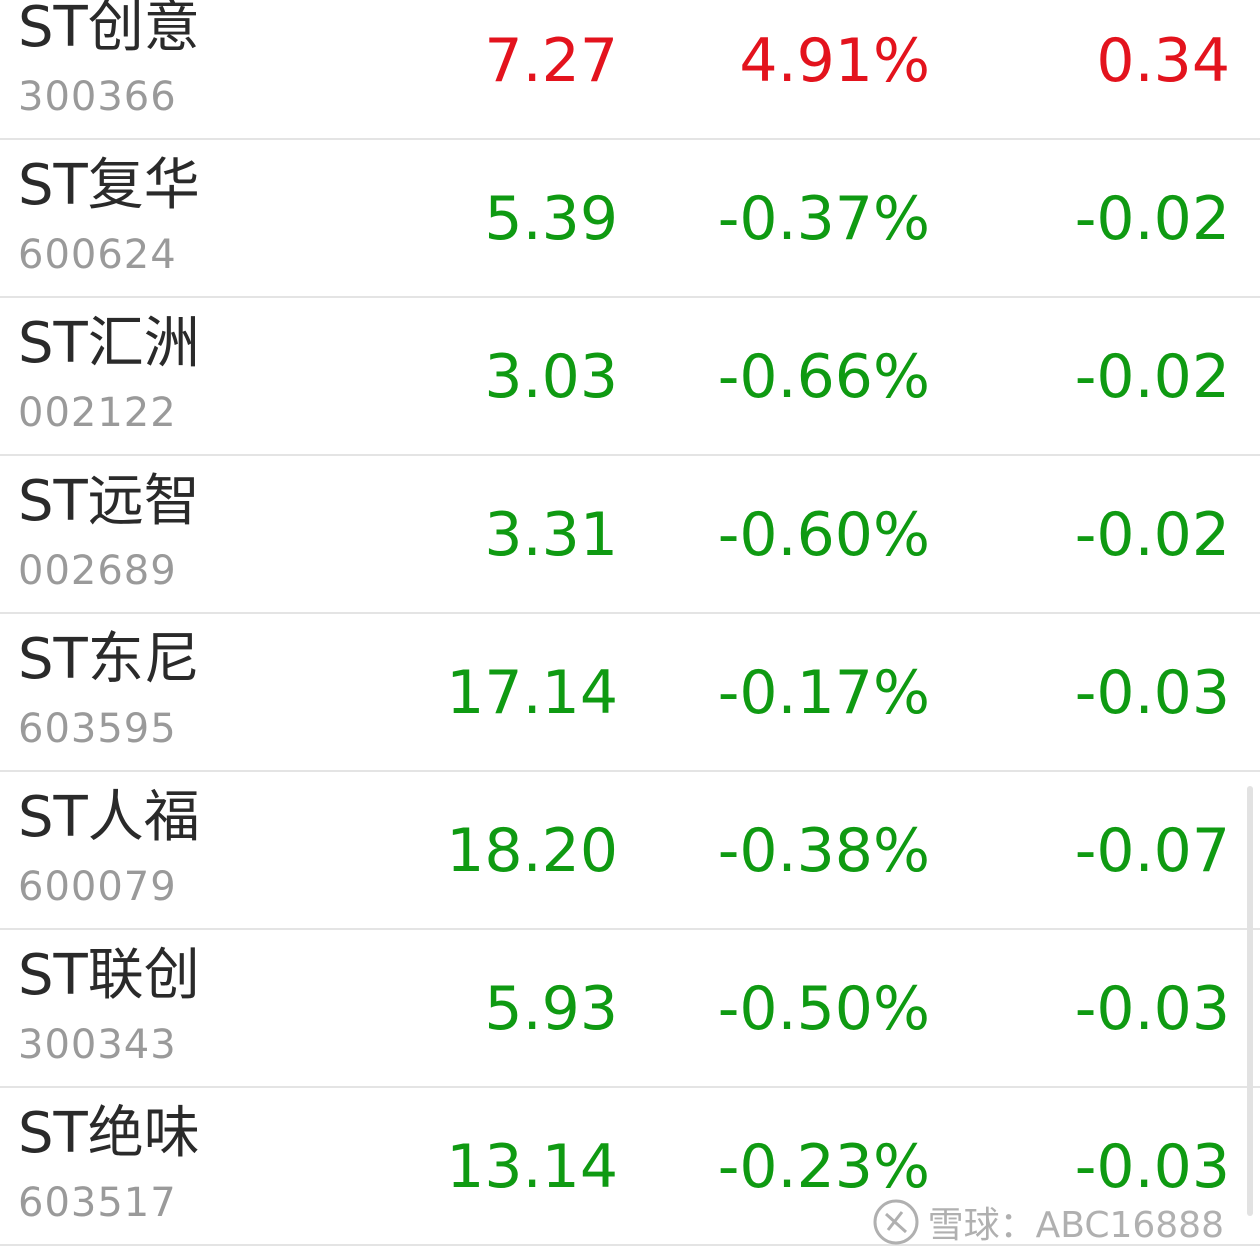 The width and height of the screenshot is (1260, 1260). Describe the element at coordinates (630, 219) in the screenshot. I see `stock-row: ST复华 600624 5.39 -0.37% -0.02` at that location.